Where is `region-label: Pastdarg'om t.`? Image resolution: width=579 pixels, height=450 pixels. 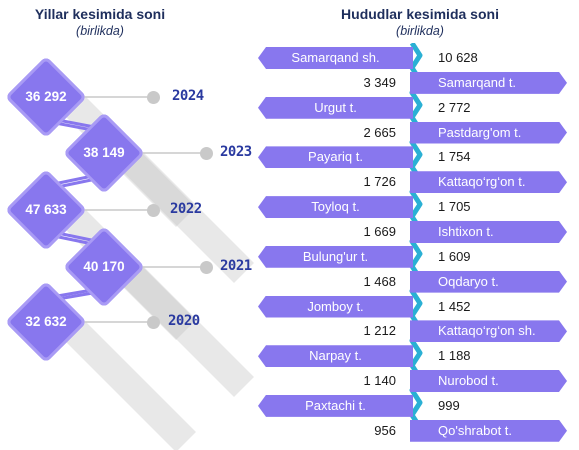 region-label: Pastdarg'om t. is located at coordinates (488, 133).